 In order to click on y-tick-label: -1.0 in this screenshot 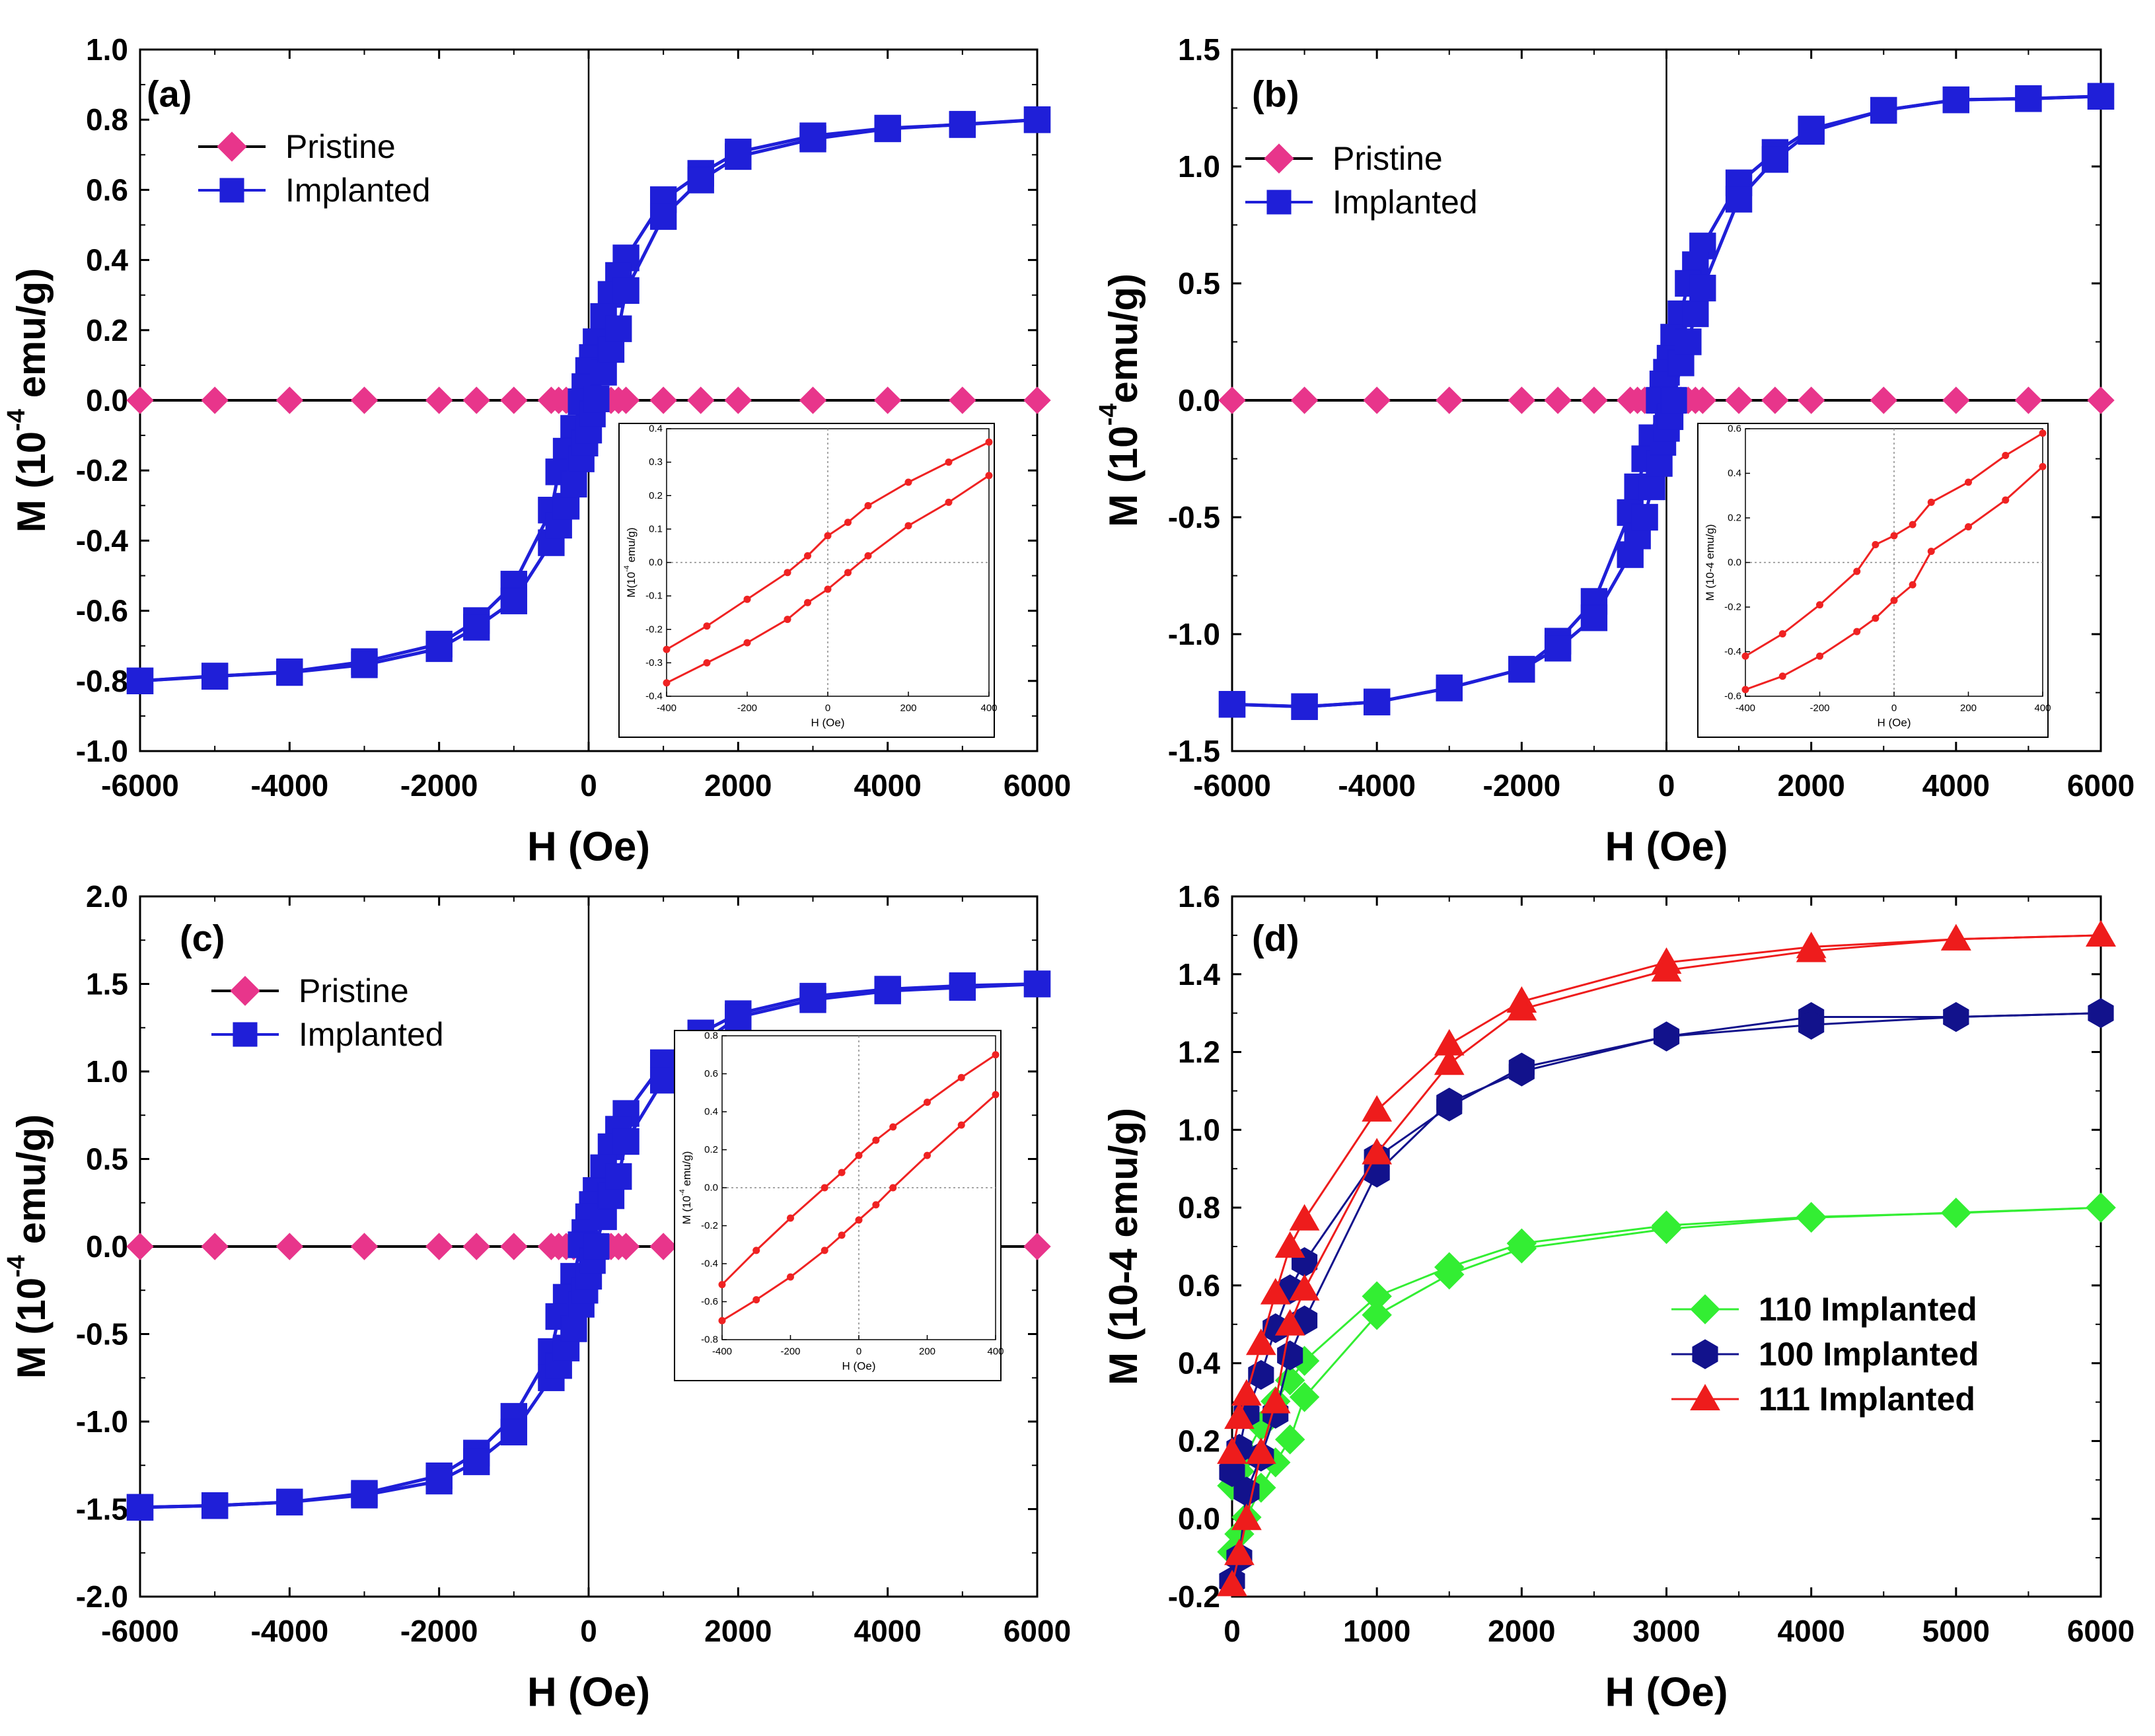, I will do `click(1194, 634)`.